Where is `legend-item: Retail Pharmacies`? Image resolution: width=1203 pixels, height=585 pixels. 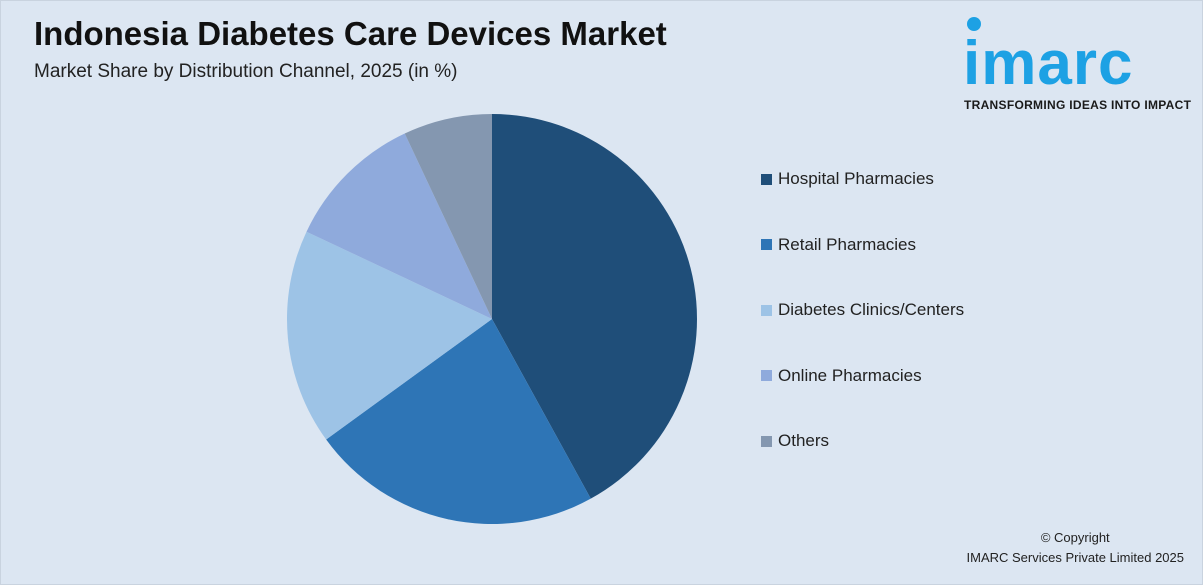
legend-item: Retail Pharmacies is located at coordinates (838, 245).